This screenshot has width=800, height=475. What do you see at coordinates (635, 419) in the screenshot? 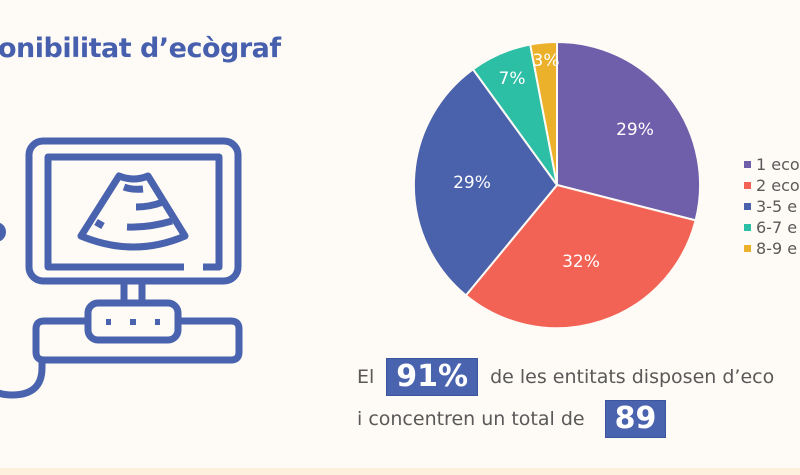
I see `total-badge: 89` at bounding box center [635, 419].